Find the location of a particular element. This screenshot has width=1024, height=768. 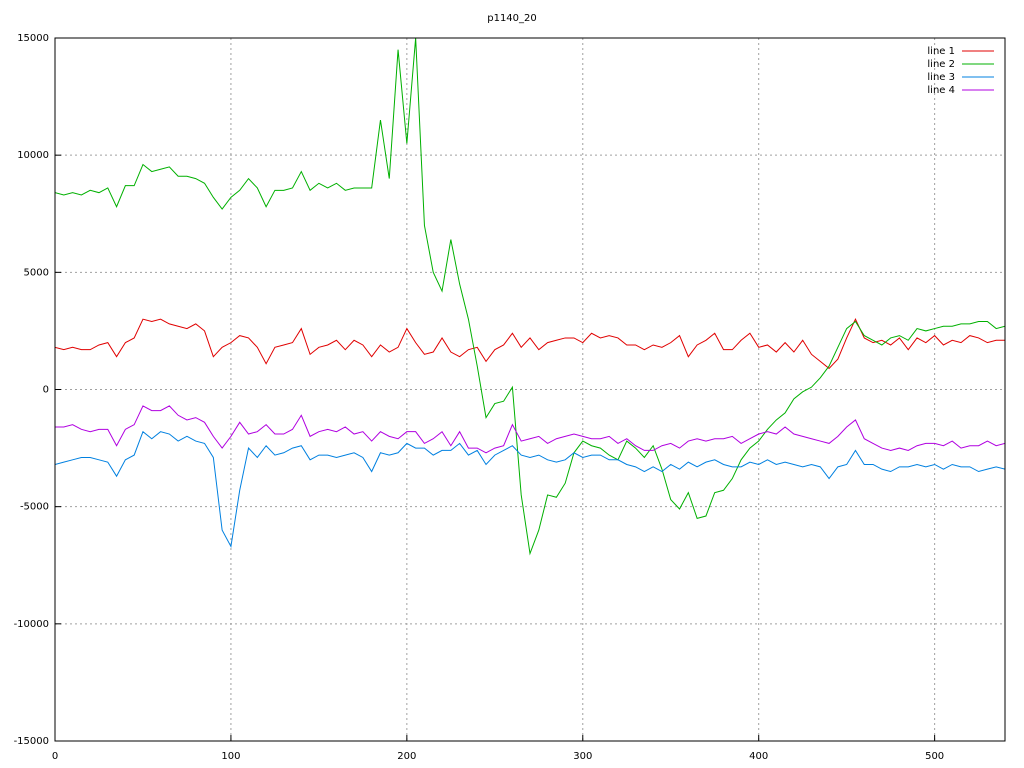

x-tick-label: 500 is located at coordinates (934, 756).